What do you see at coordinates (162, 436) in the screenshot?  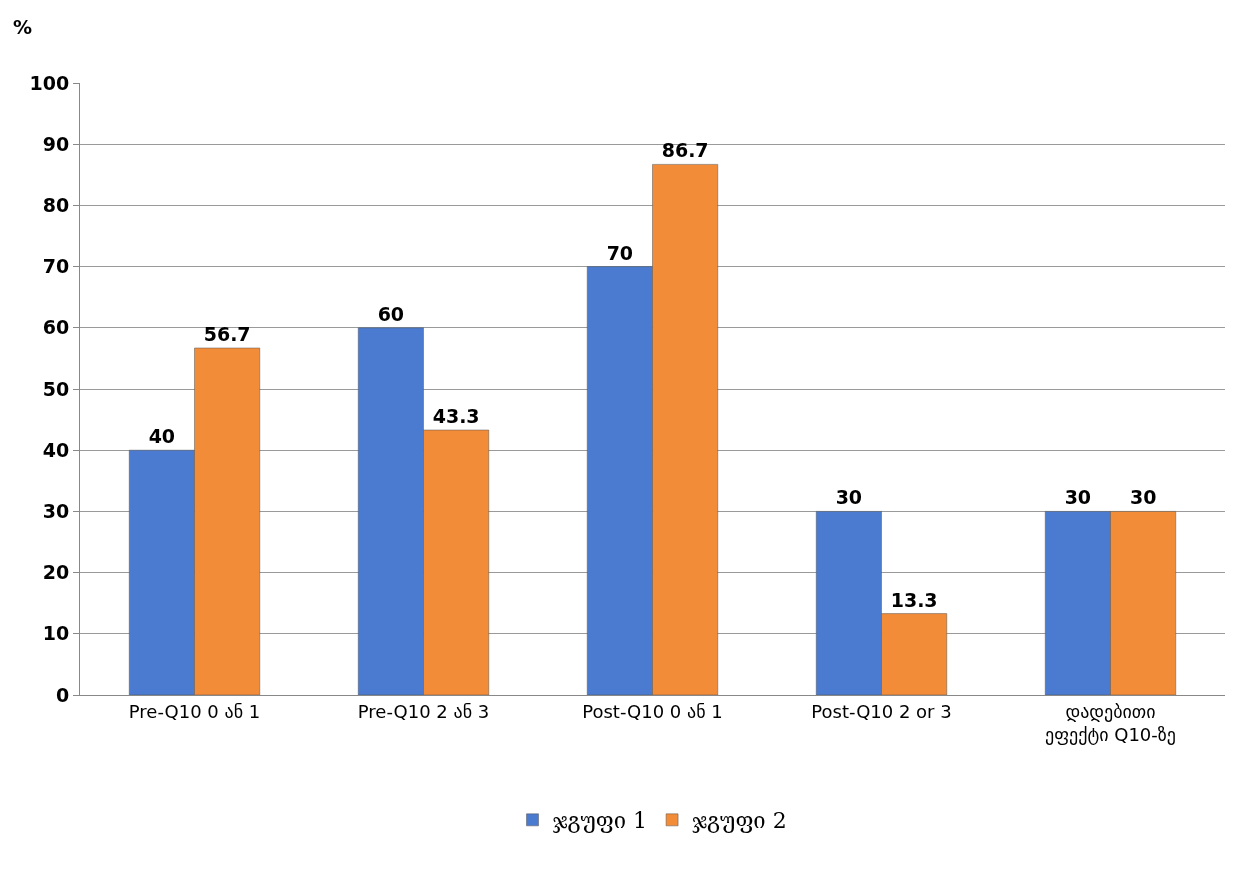 I see `data-label: 40` at bounding box center [162, 436].